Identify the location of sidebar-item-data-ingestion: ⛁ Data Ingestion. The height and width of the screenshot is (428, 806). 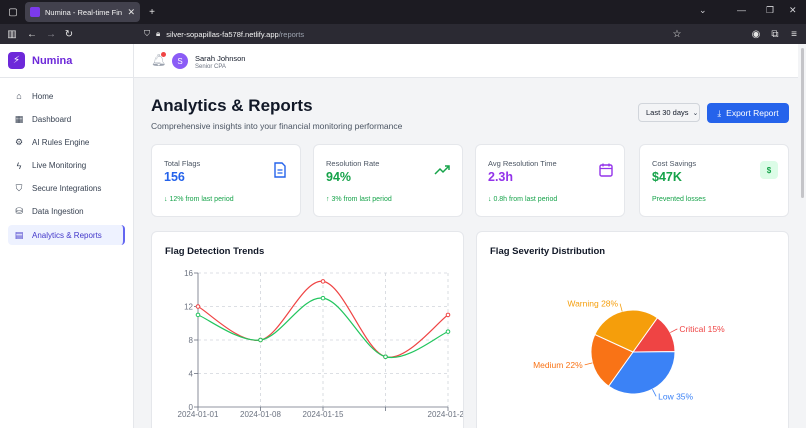
(66, 212).